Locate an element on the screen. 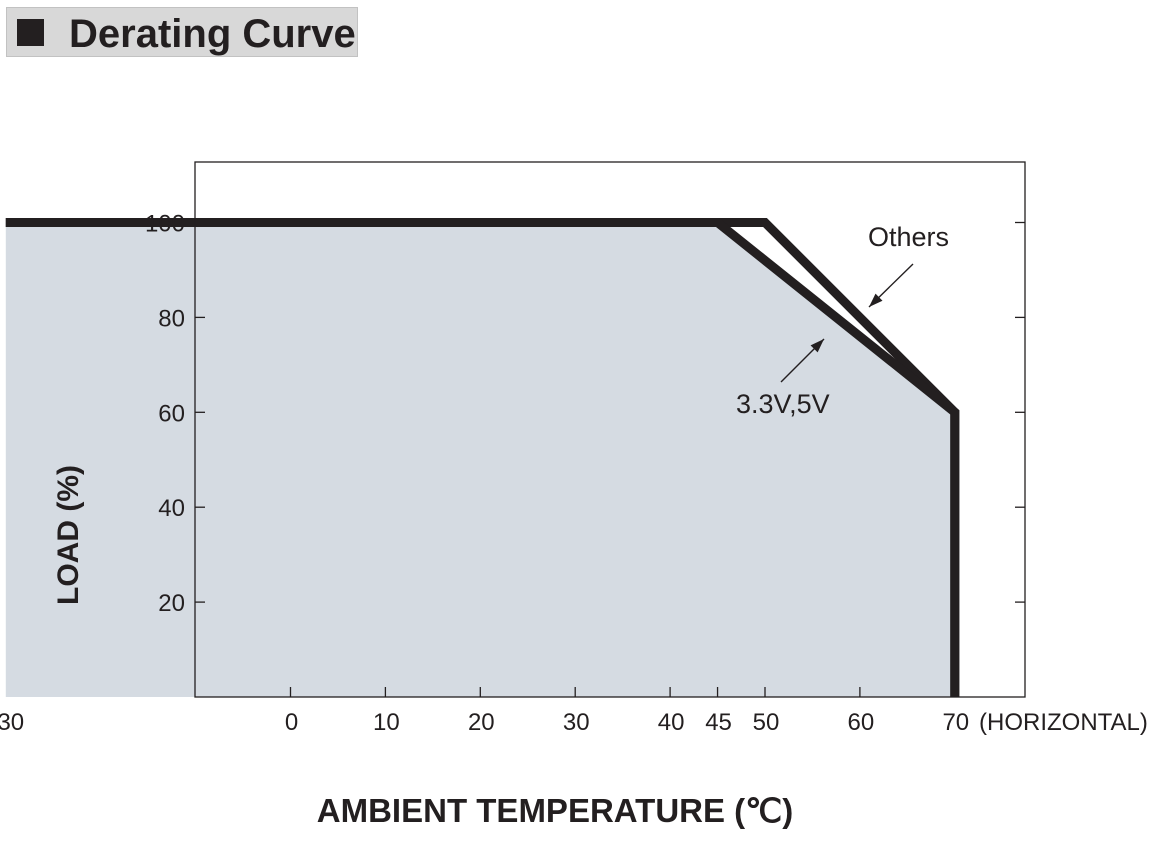  y-tick-label: 40 is located at coordinates (171, 508).